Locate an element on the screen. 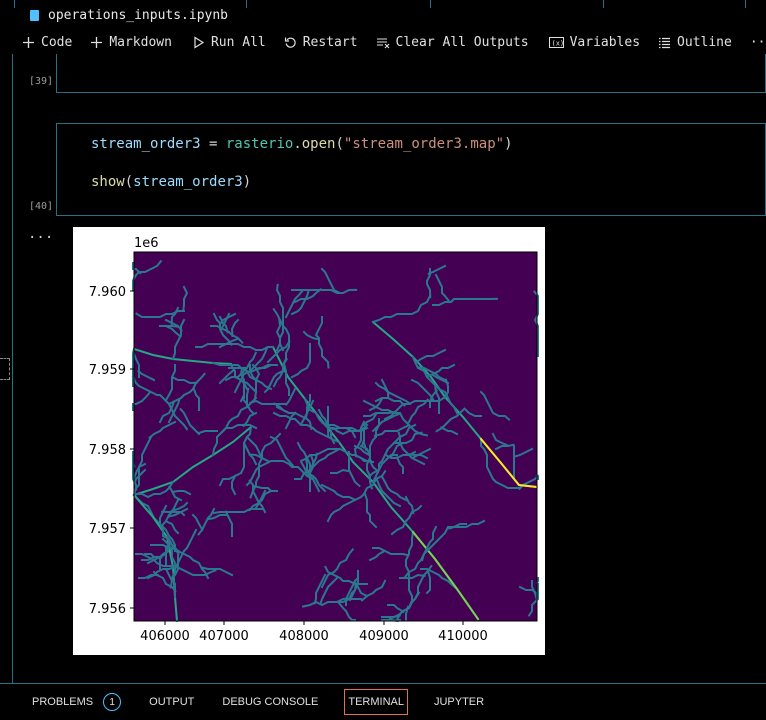  notebook-tab: operations_inputs.ipynb is located at coordinates (130, 15).